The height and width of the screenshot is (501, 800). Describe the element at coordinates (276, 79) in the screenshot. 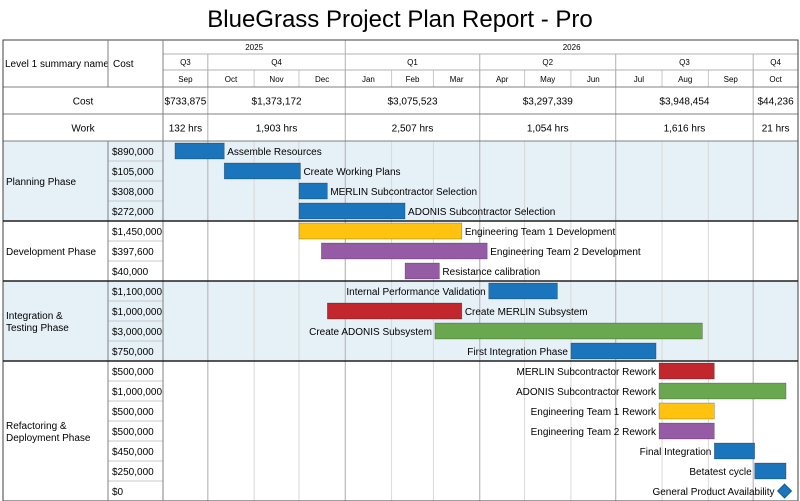

I see `month-label: Nov` at that location.